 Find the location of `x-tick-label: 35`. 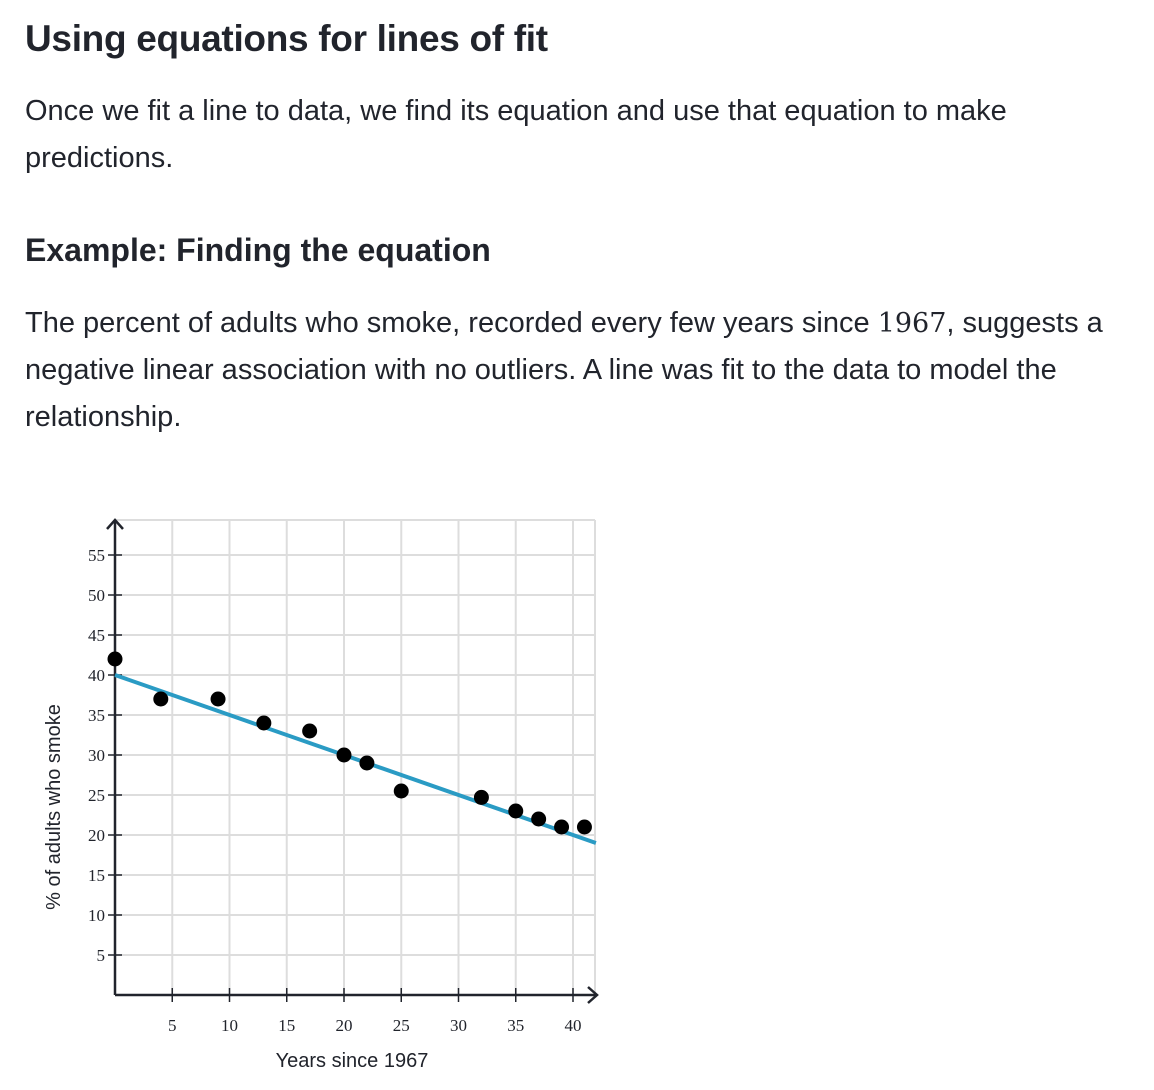

x-tick-label: 35 is located at coordinates (515, 1025).